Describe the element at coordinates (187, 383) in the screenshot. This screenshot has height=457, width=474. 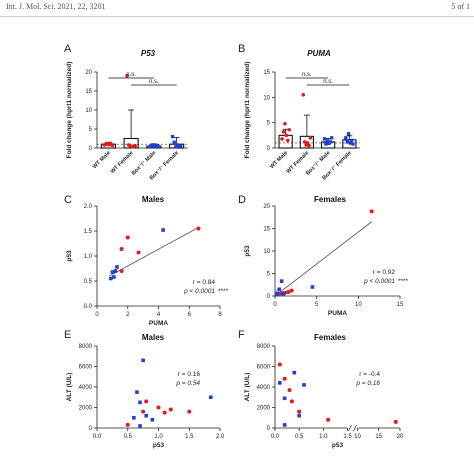
I see `p-value: p = 0.54` at that location.